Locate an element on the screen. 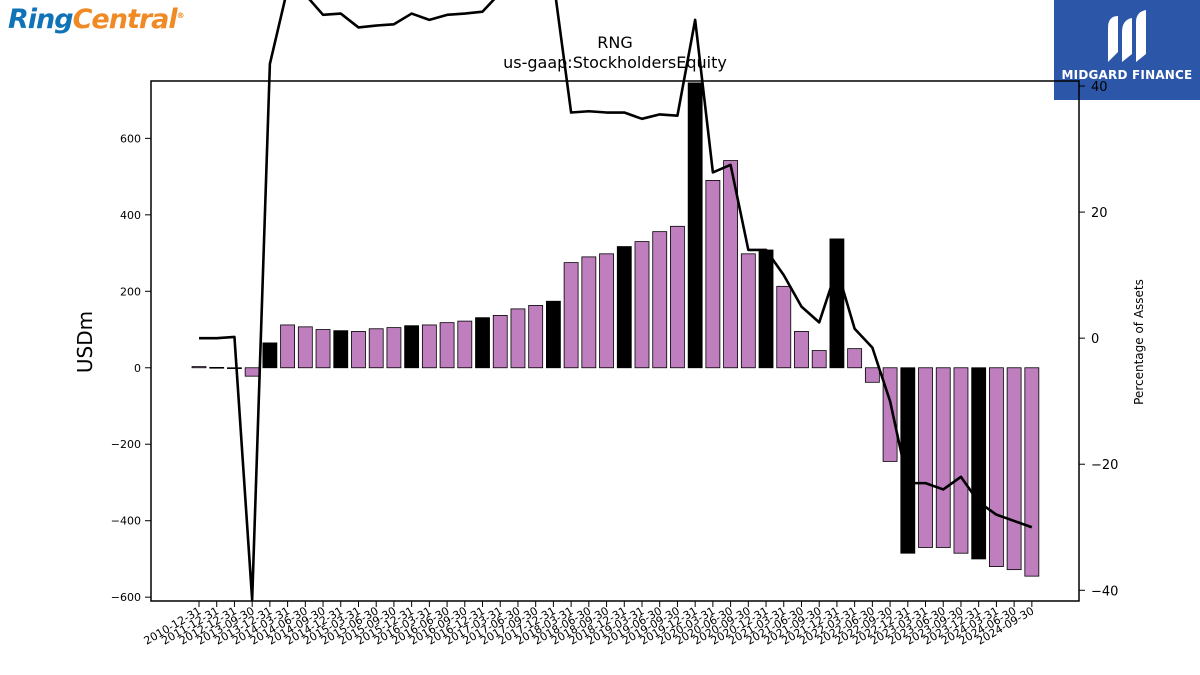 Image resolution: width=1200 pixels, height=675 pixels. y-tick-label: 400 is located at coordinates (130, 215).